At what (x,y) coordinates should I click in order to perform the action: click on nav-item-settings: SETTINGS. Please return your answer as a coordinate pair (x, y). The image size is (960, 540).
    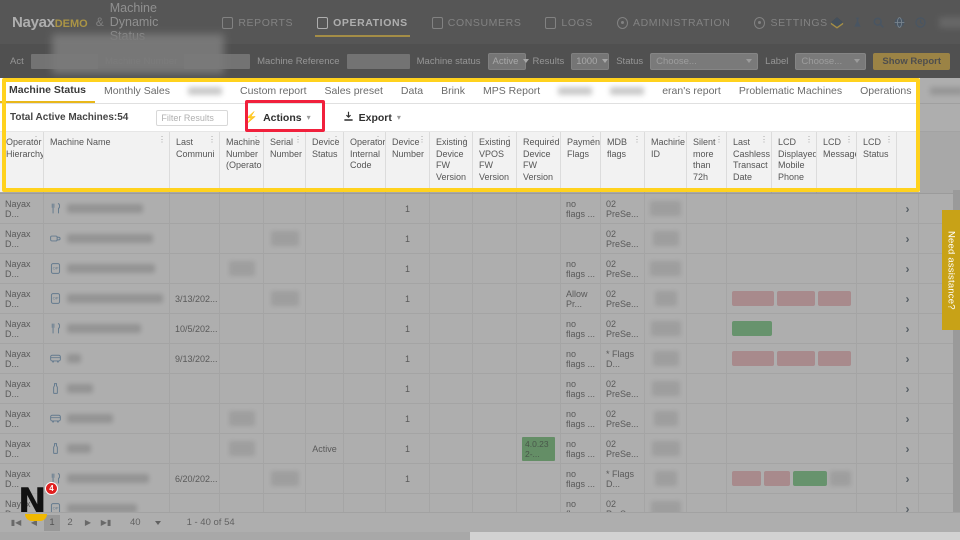
    Looking at the image, I should click on (790, 22).